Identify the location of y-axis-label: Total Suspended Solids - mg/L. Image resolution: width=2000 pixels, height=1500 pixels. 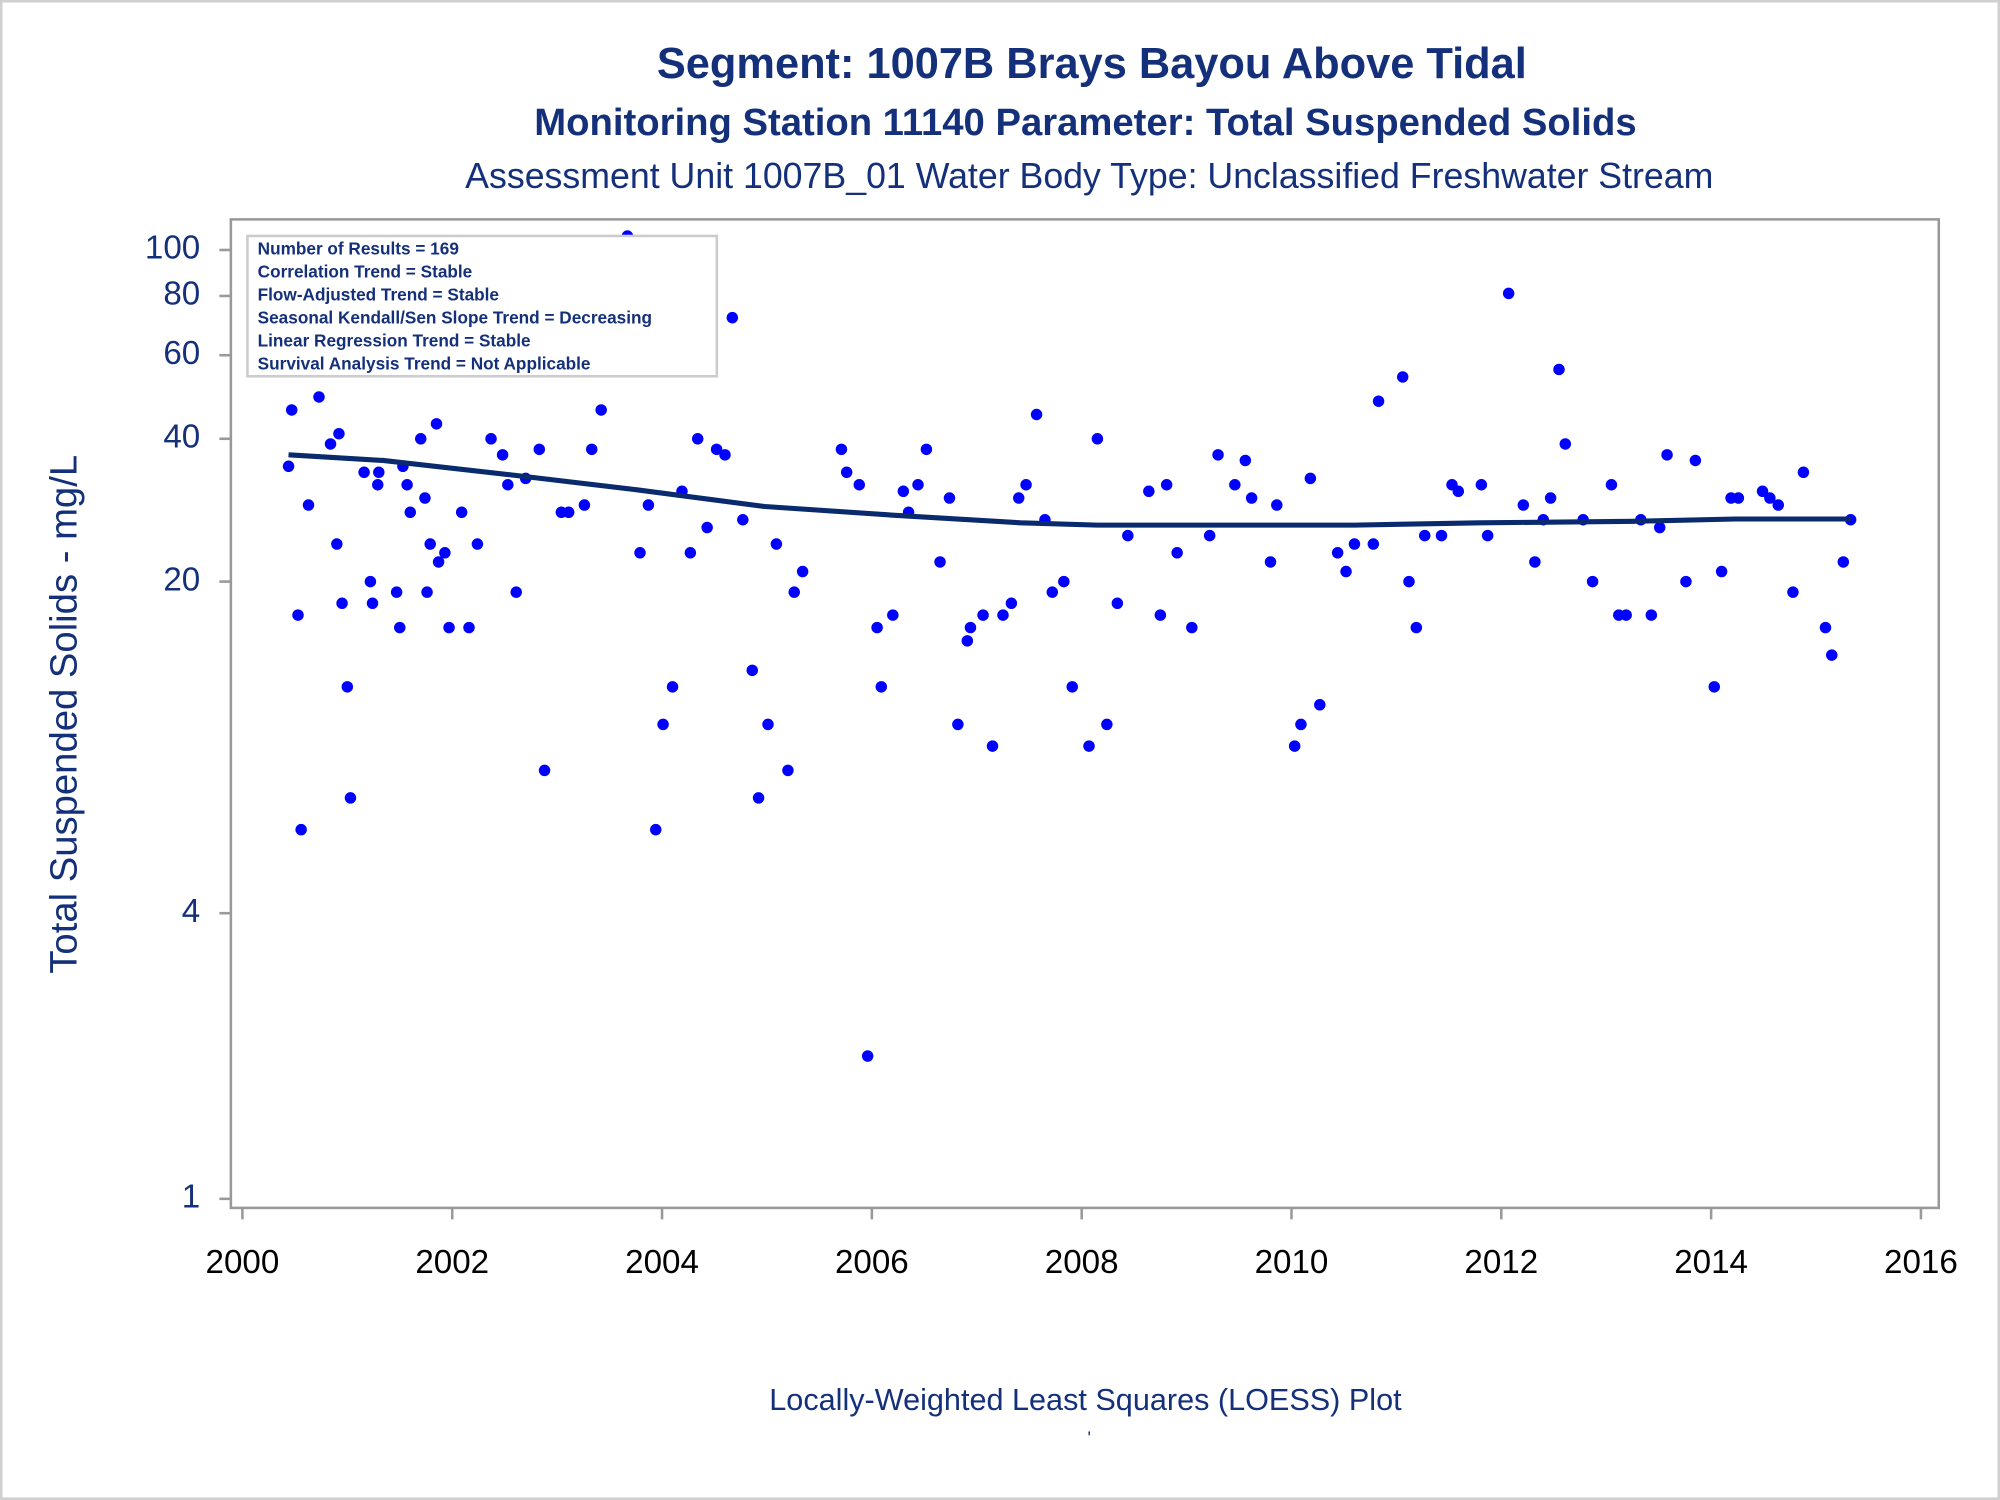
(63, 714).